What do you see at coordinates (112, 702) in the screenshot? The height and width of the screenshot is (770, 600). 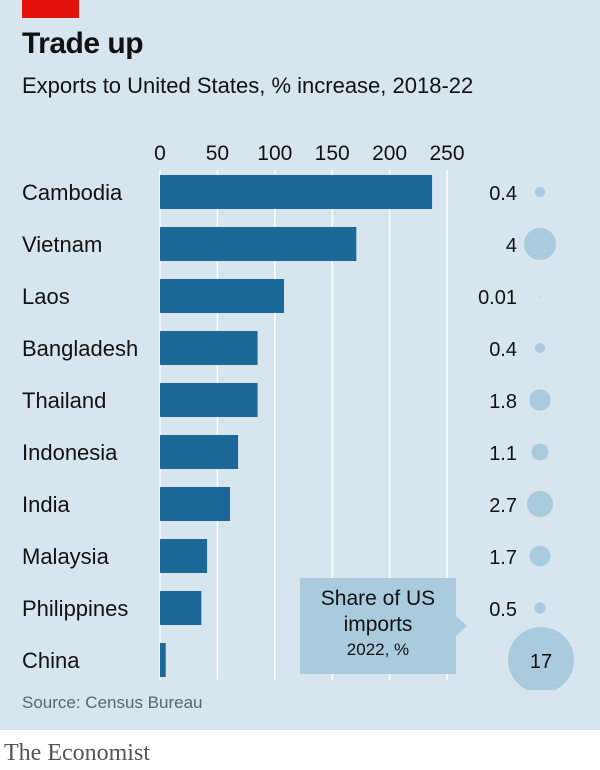 I see `source-note: Source: Census Bureau` at bounding box center [112, 702].